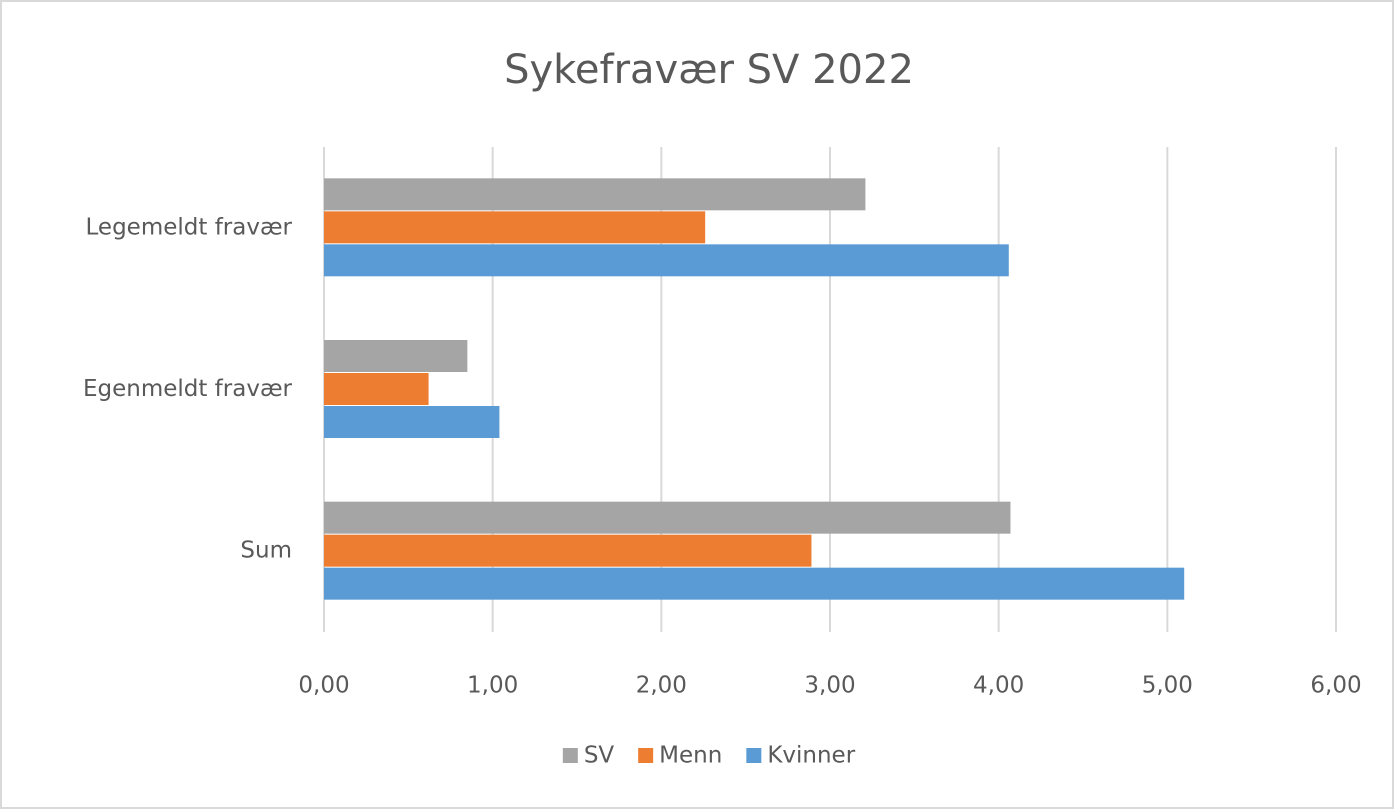  What do you see at coordinates (323, 686) in the screenshot?
I see `x-tick-label: 0,00` at bounding box center [323, 686].